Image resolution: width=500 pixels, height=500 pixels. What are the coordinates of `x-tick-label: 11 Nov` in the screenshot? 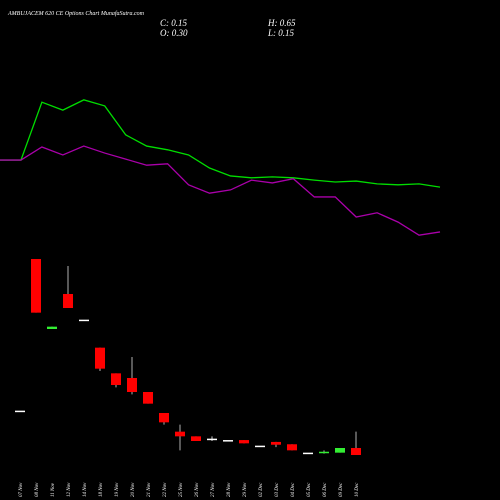 It's located at (53, 489).